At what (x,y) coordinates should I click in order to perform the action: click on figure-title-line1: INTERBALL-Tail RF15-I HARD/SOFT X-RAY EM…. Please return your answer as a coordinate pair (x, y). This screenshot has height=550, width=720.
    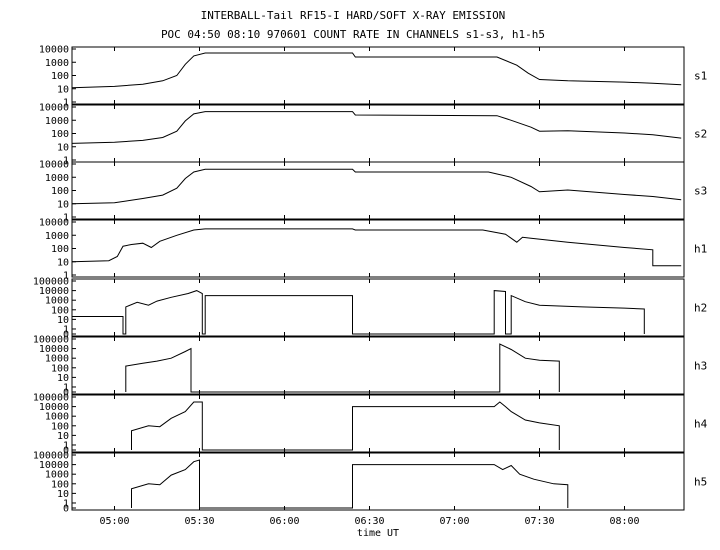
    Looking at the image, I should click on (353, 15).